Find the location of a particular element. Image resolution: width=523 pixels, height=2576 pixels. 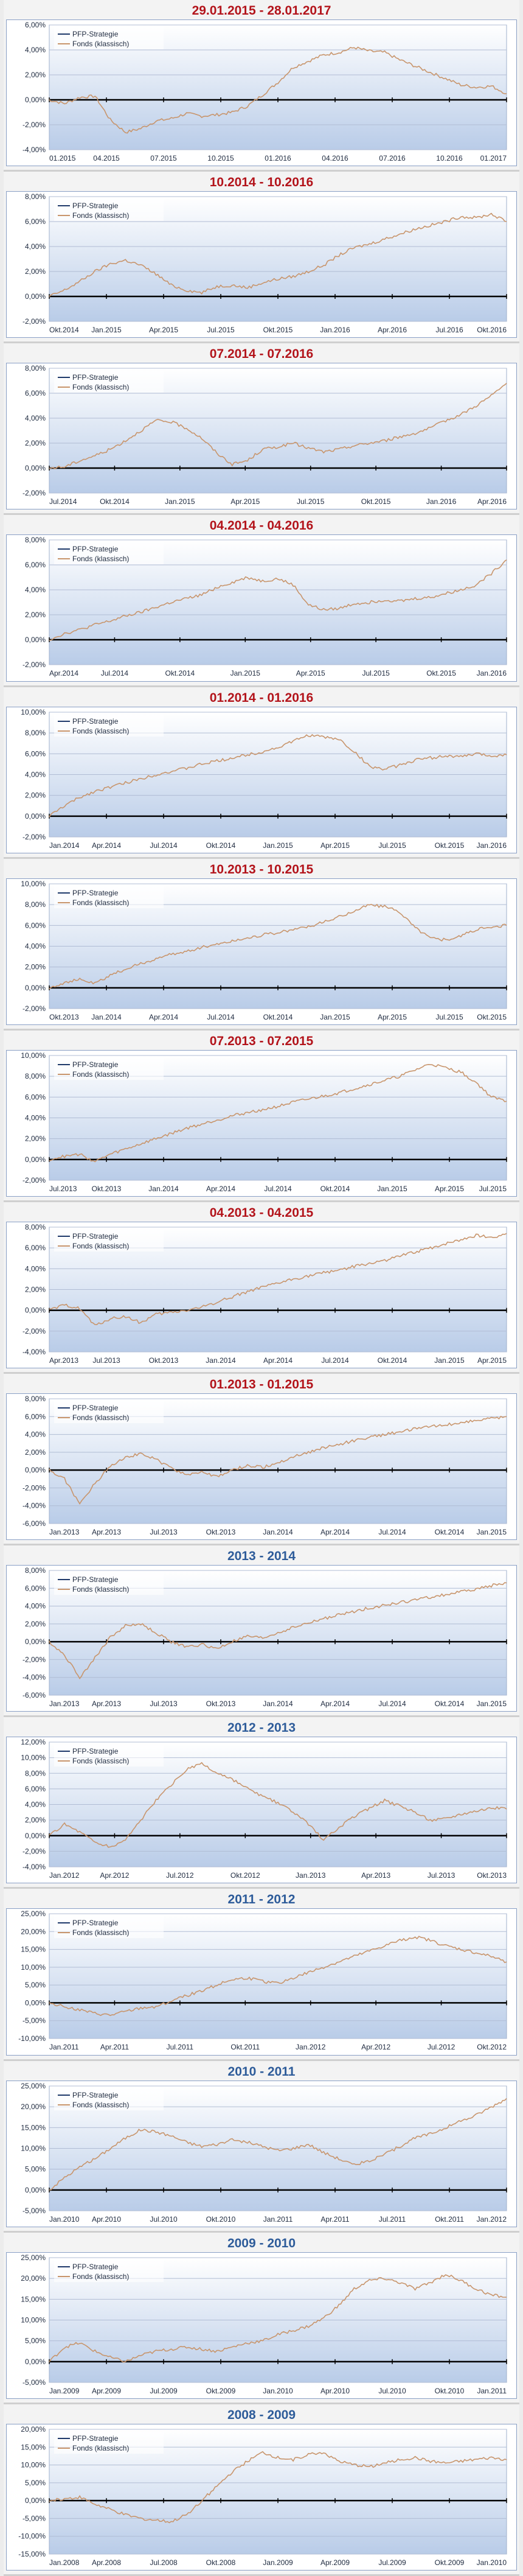

x-tick-label: Jan.2014 is located at coordinates (278, 1532).